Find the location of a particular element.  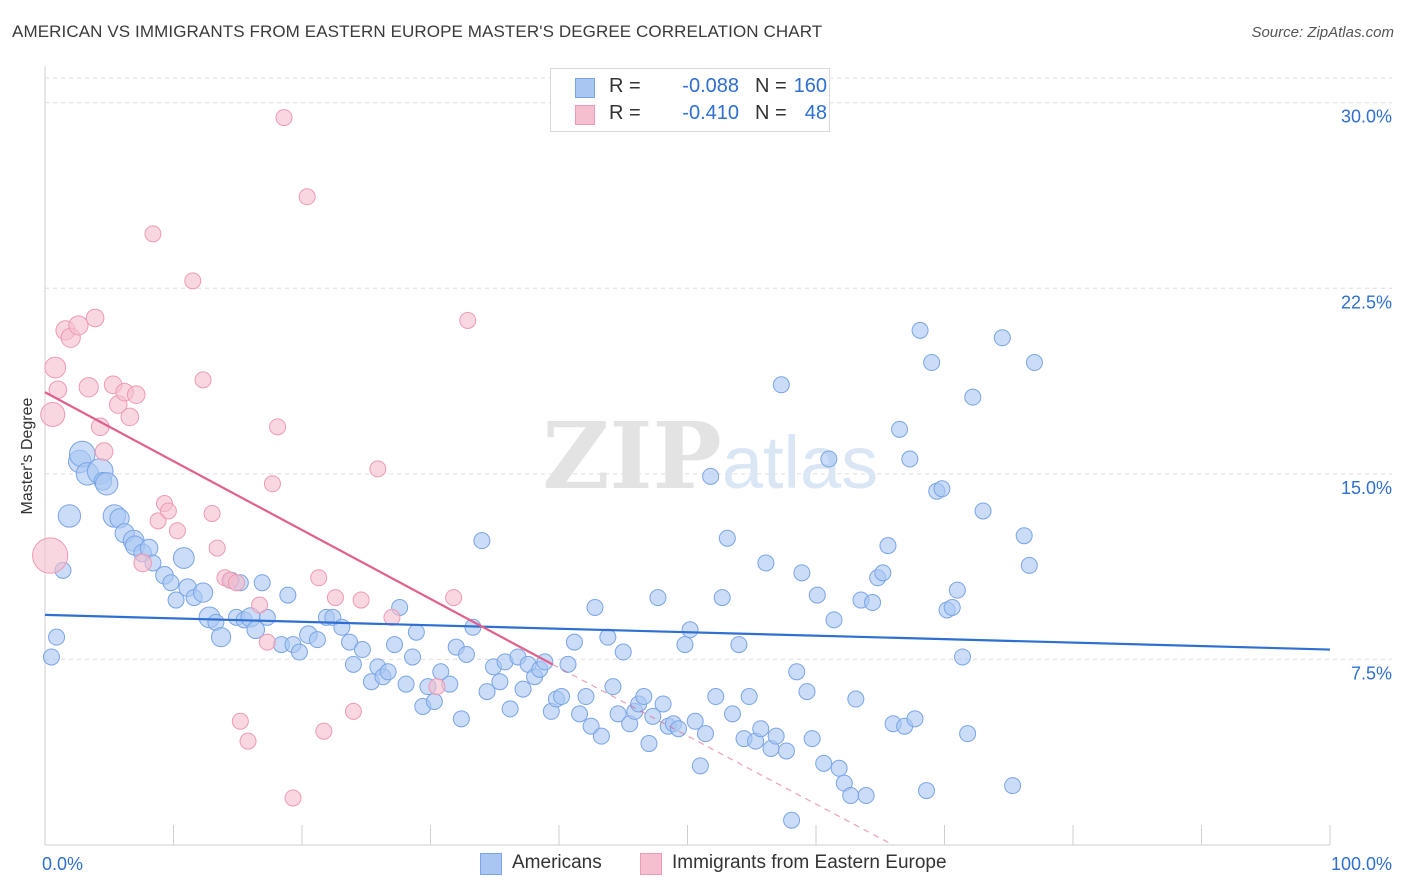

y-tick-label: 15.0% is located at coordinates (1366, 488).